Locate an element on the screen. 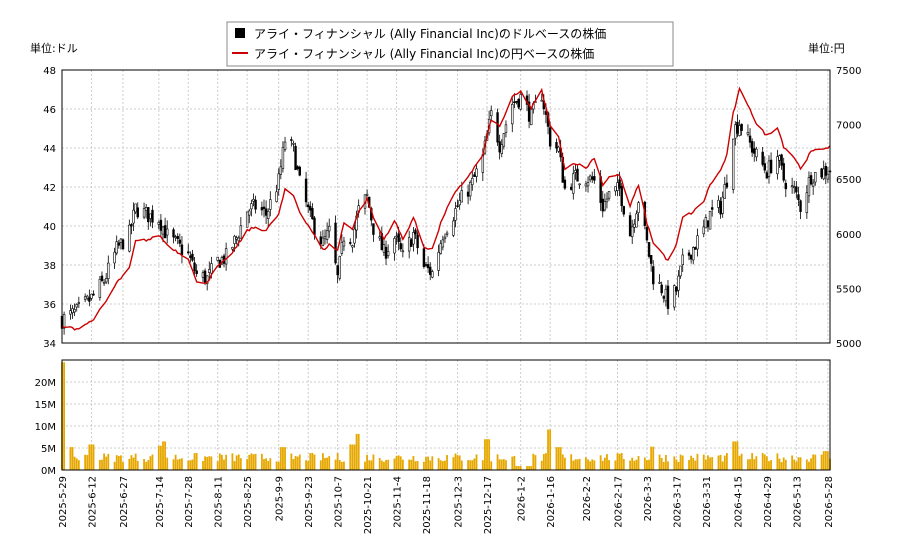 This screenshot has height=550, width=900. x-tick-label: 2025-9-23 is located at coordinates (309, 502).